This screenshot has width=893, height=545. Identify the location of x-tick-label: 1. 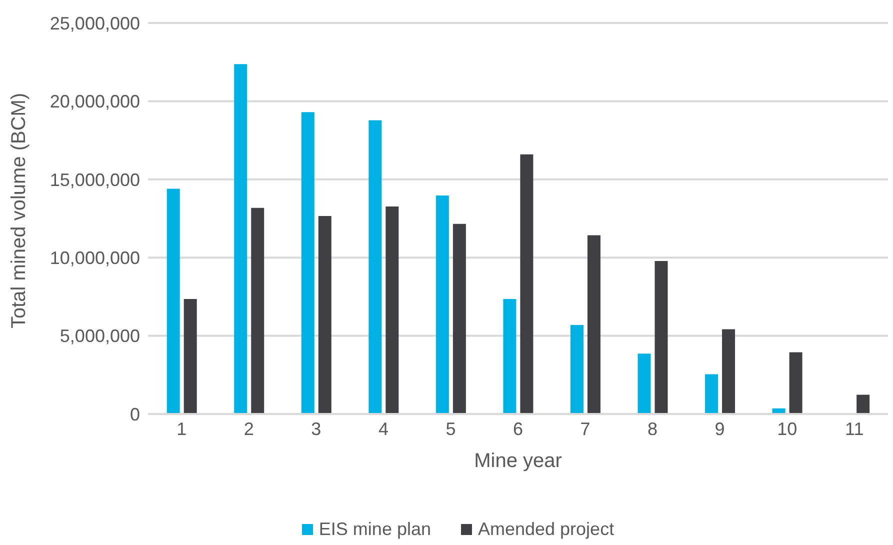
(181, 428).